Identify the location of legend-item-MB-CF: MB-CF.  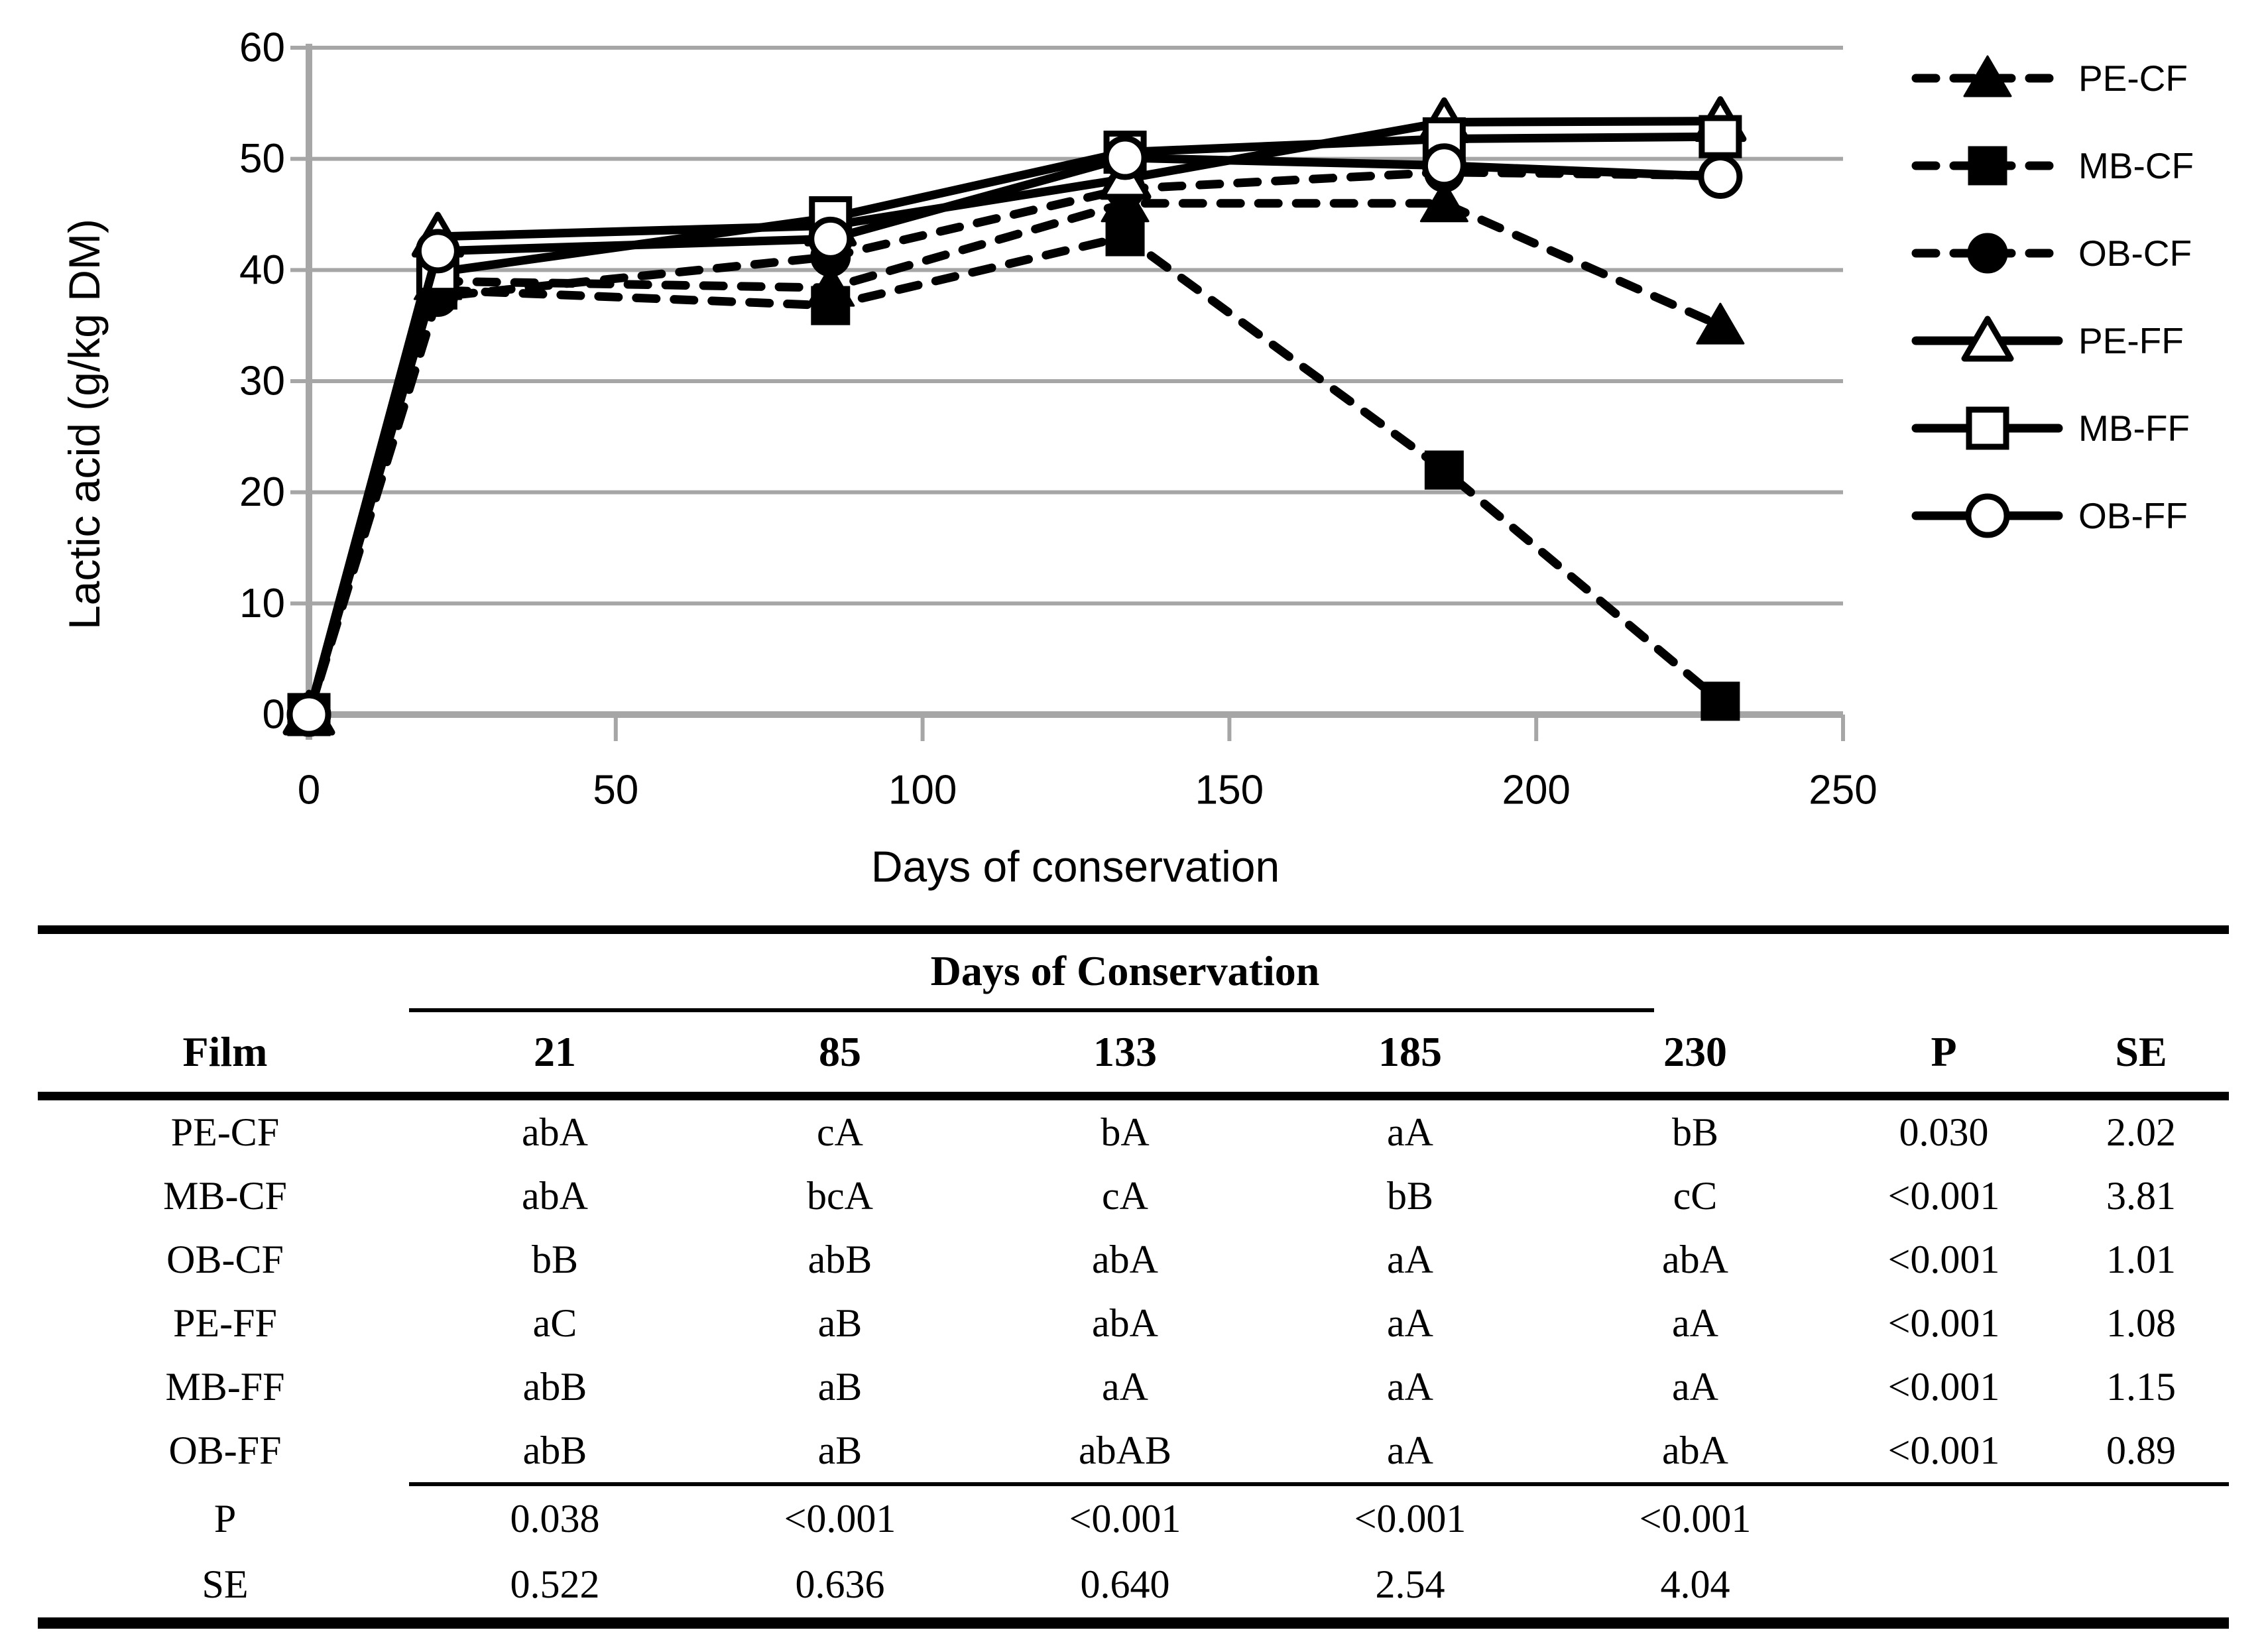
(2052, 165).